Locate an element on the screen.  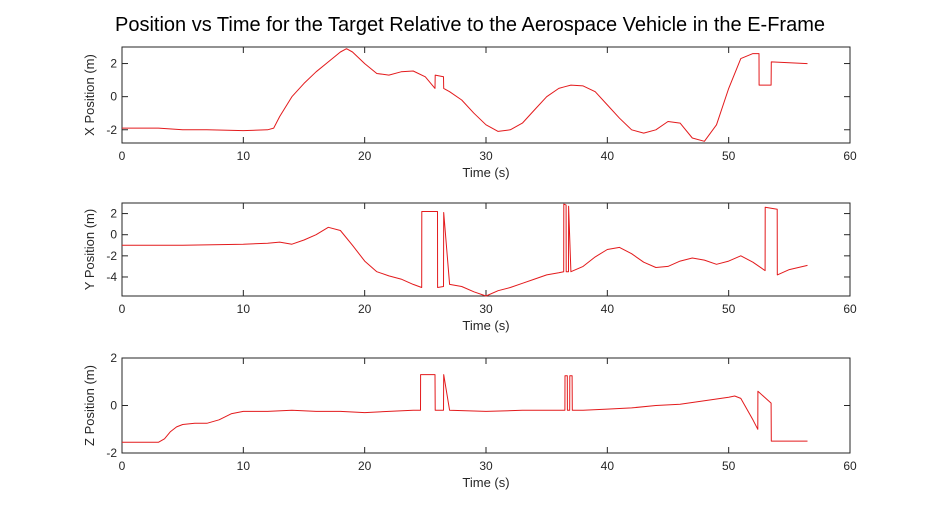
y-axis-label: Z Position (m) is located at coordinates (89, 405).